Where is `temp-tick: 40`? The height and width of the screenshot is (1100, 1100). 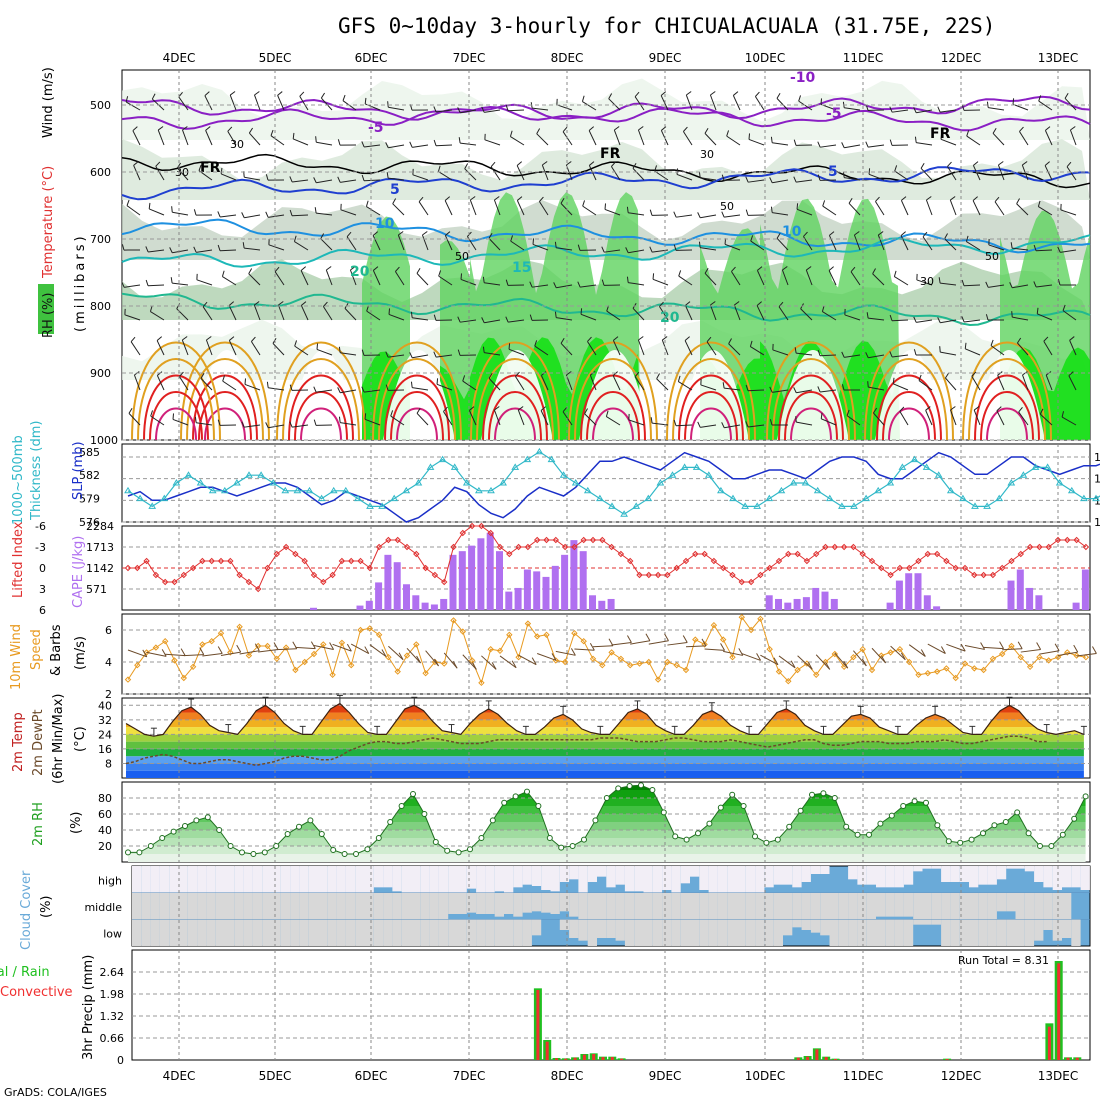 temp-tick: 40 is located at coordinates (105, 705).